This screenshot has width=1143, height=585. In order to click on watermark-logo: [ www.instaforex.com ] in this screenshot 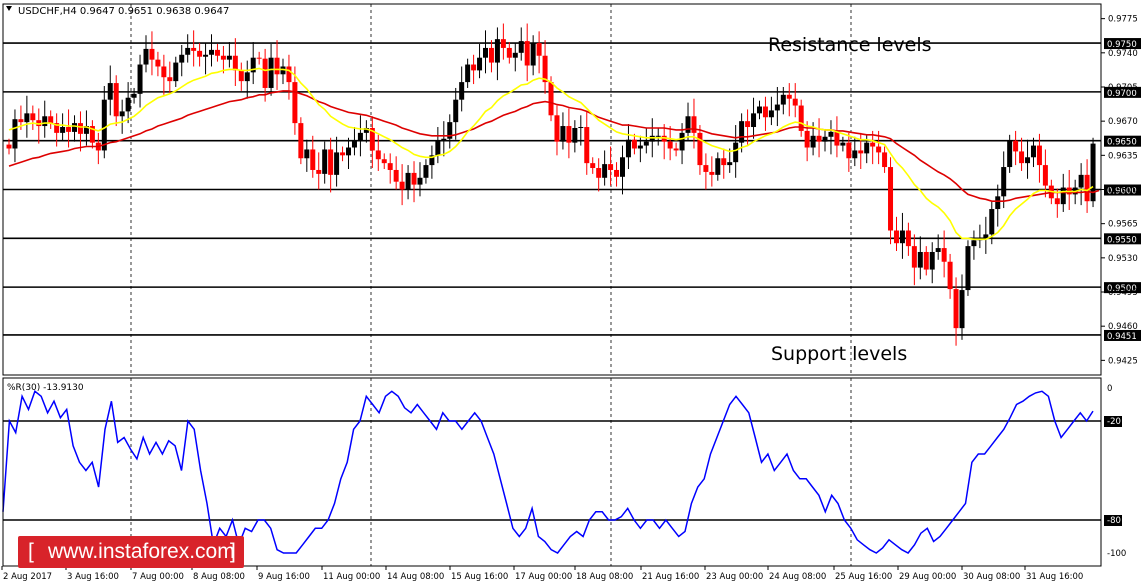, I will do `click(131, 552)`.